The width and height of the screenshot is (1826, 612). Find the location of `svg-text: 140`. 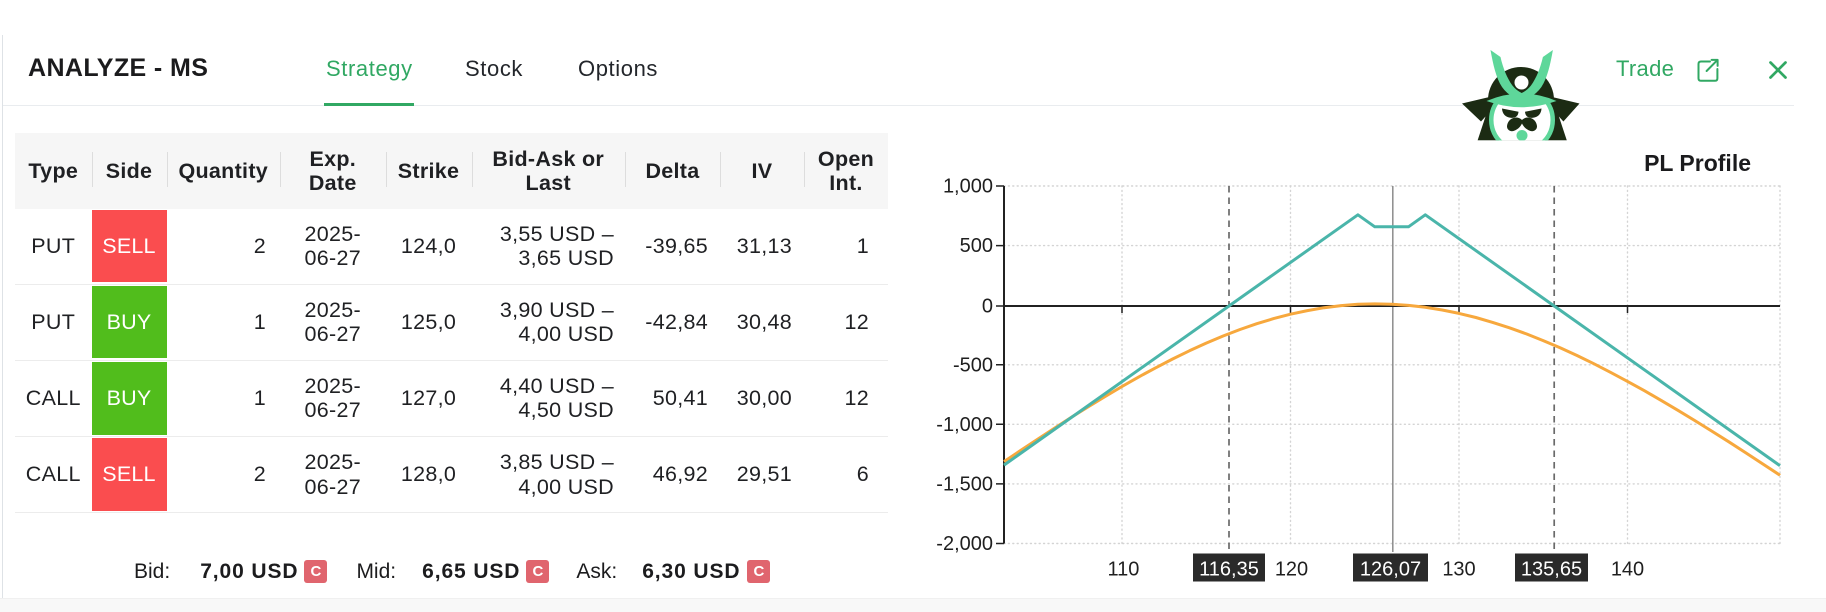

svg-text: 140 is located at coordinates (1627, 570).